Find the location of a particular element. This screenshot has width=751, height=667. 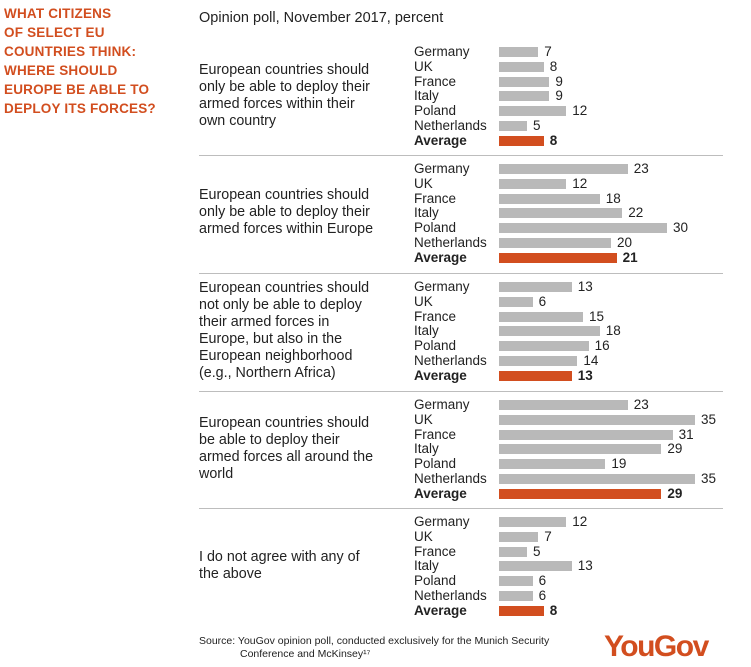

question-line: armed forces all around the is located at coordinates (286, 456).